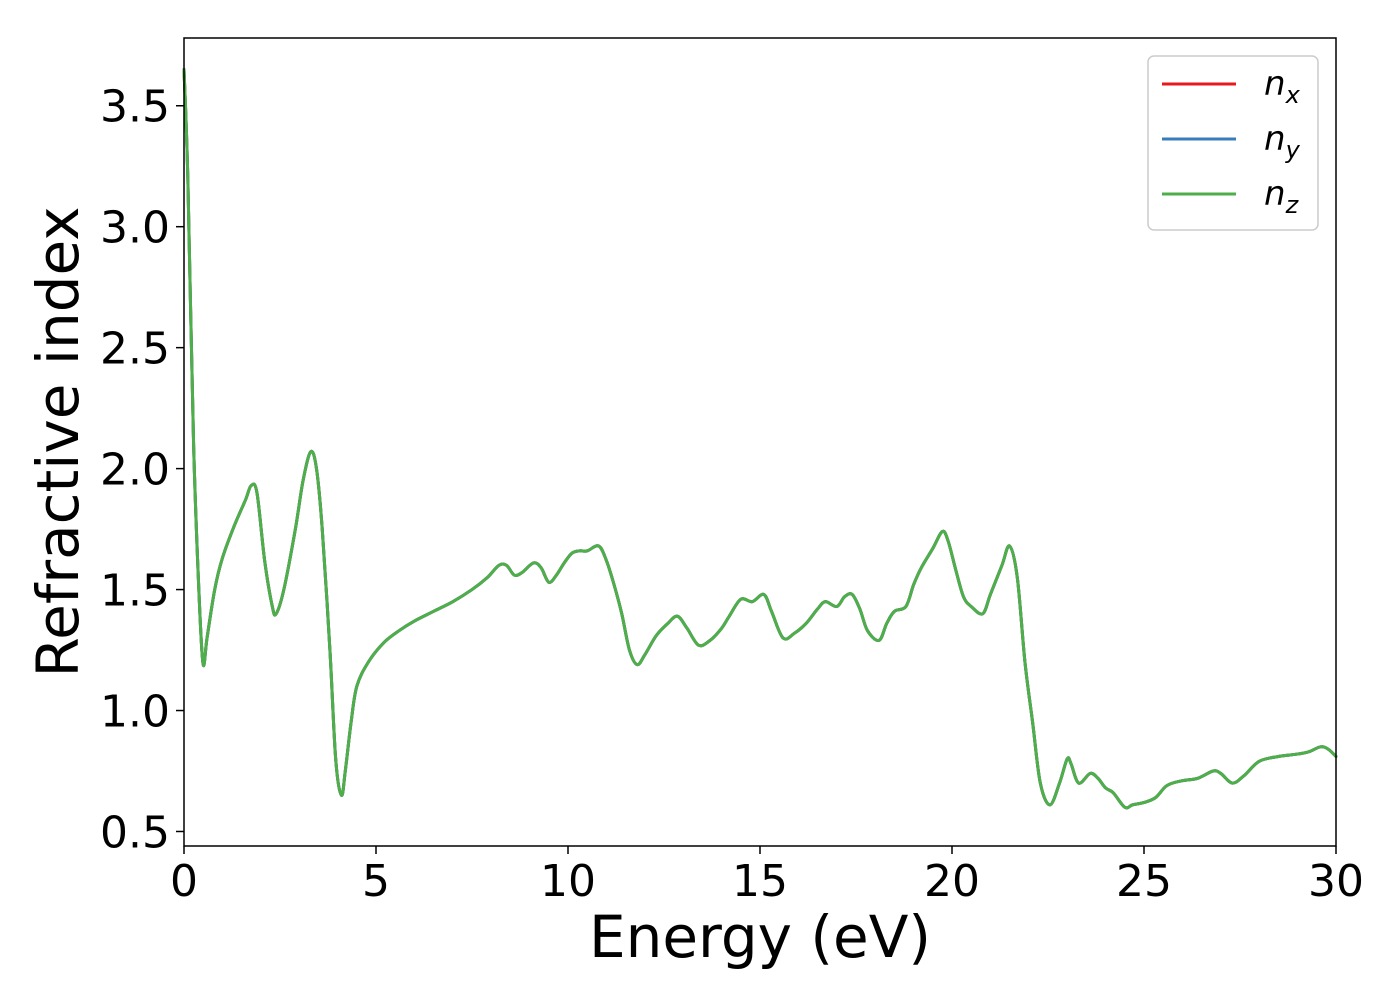 The width and height of the screenshot is (1400, 1000). What do you see at coordinates (1144, 881) in the screenshot?
I see `x-tick-label: 25` at bounding box center [1144, 881].